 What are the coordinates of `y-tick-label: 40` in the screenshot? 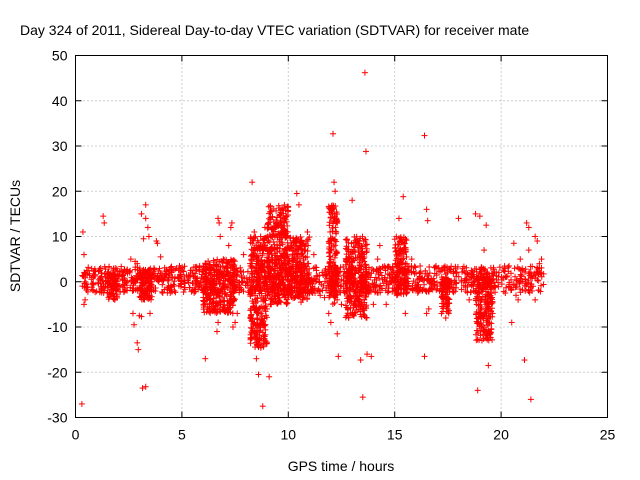 It's located at (60, 101).